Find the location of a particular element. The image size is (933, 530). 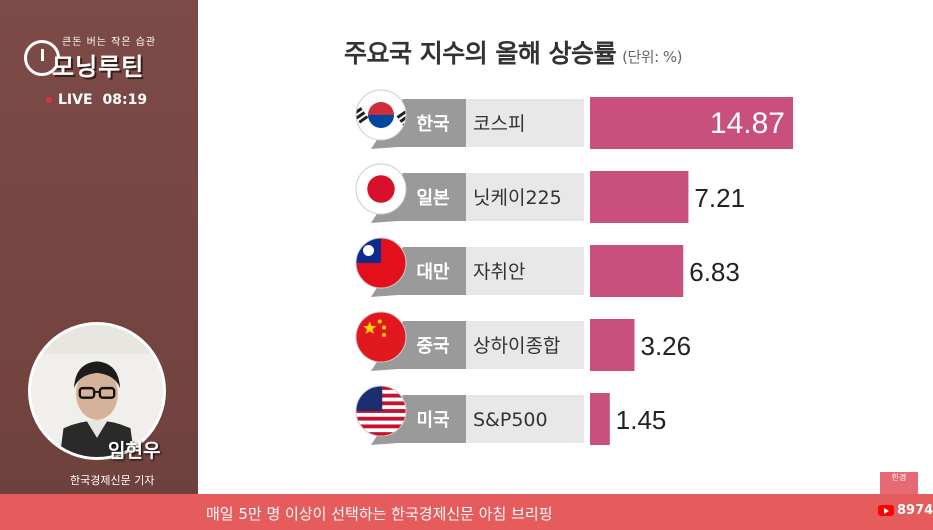

viewer-count: 8974 is located at coordinates (905, 510).